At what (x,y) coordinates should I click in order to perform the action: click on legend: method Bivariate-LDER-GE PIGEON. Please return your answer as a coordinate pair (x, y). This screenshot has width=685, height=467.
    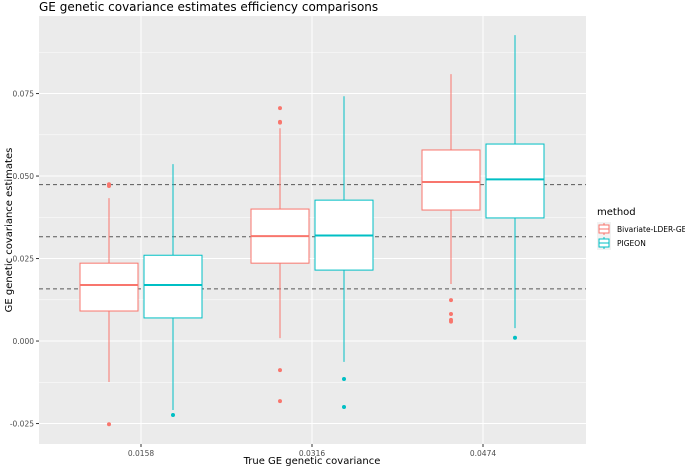
    Looking at the image, I should click on (641, 228).